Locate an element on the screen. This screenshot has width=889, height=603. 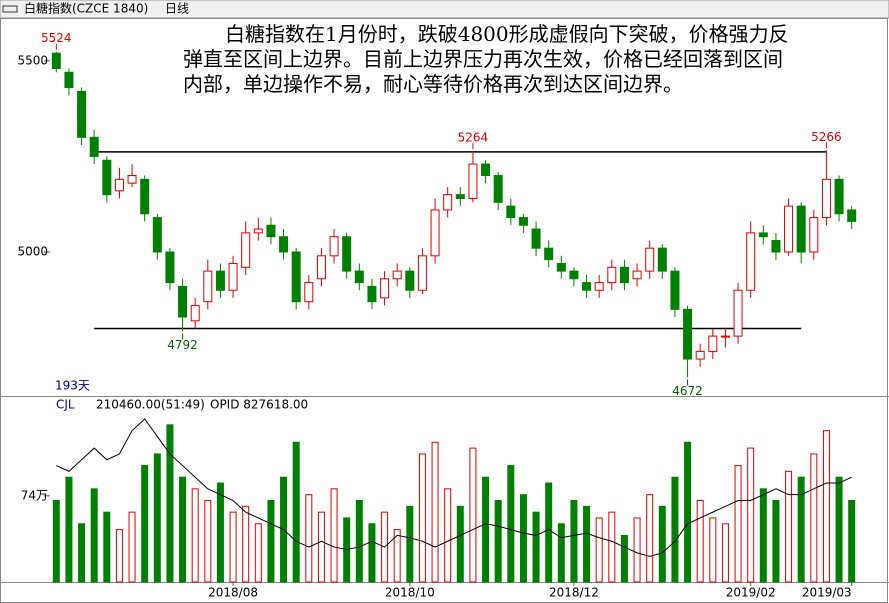
y-tick-label: 5000 is located at coordinates (32, 252).